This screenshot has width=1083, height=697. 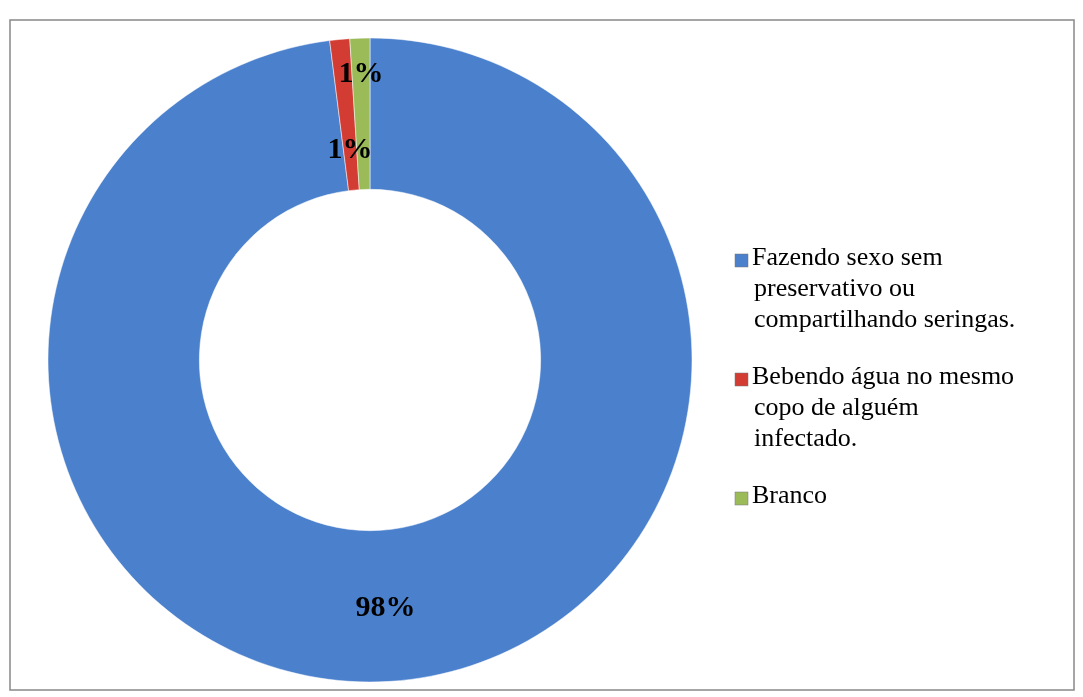 I want to click on legend-label: Bebendo água no mesmo copo de alguém infectado., so click(x=883, y=406).